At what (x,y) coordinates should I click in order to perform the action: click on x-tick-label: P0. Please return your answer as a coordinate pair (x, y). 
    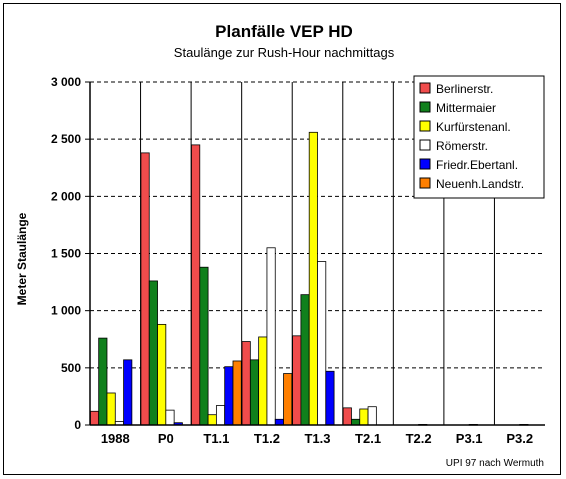
    Looking at the image, I should click on (166, 438).